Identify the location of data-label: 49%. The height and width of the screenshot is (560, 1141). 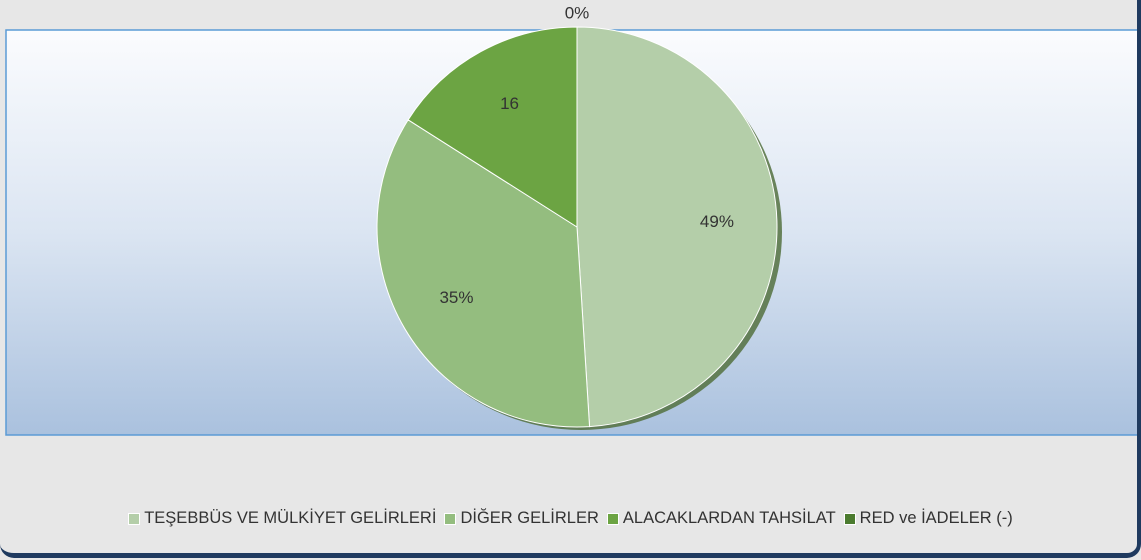
(717, 221).